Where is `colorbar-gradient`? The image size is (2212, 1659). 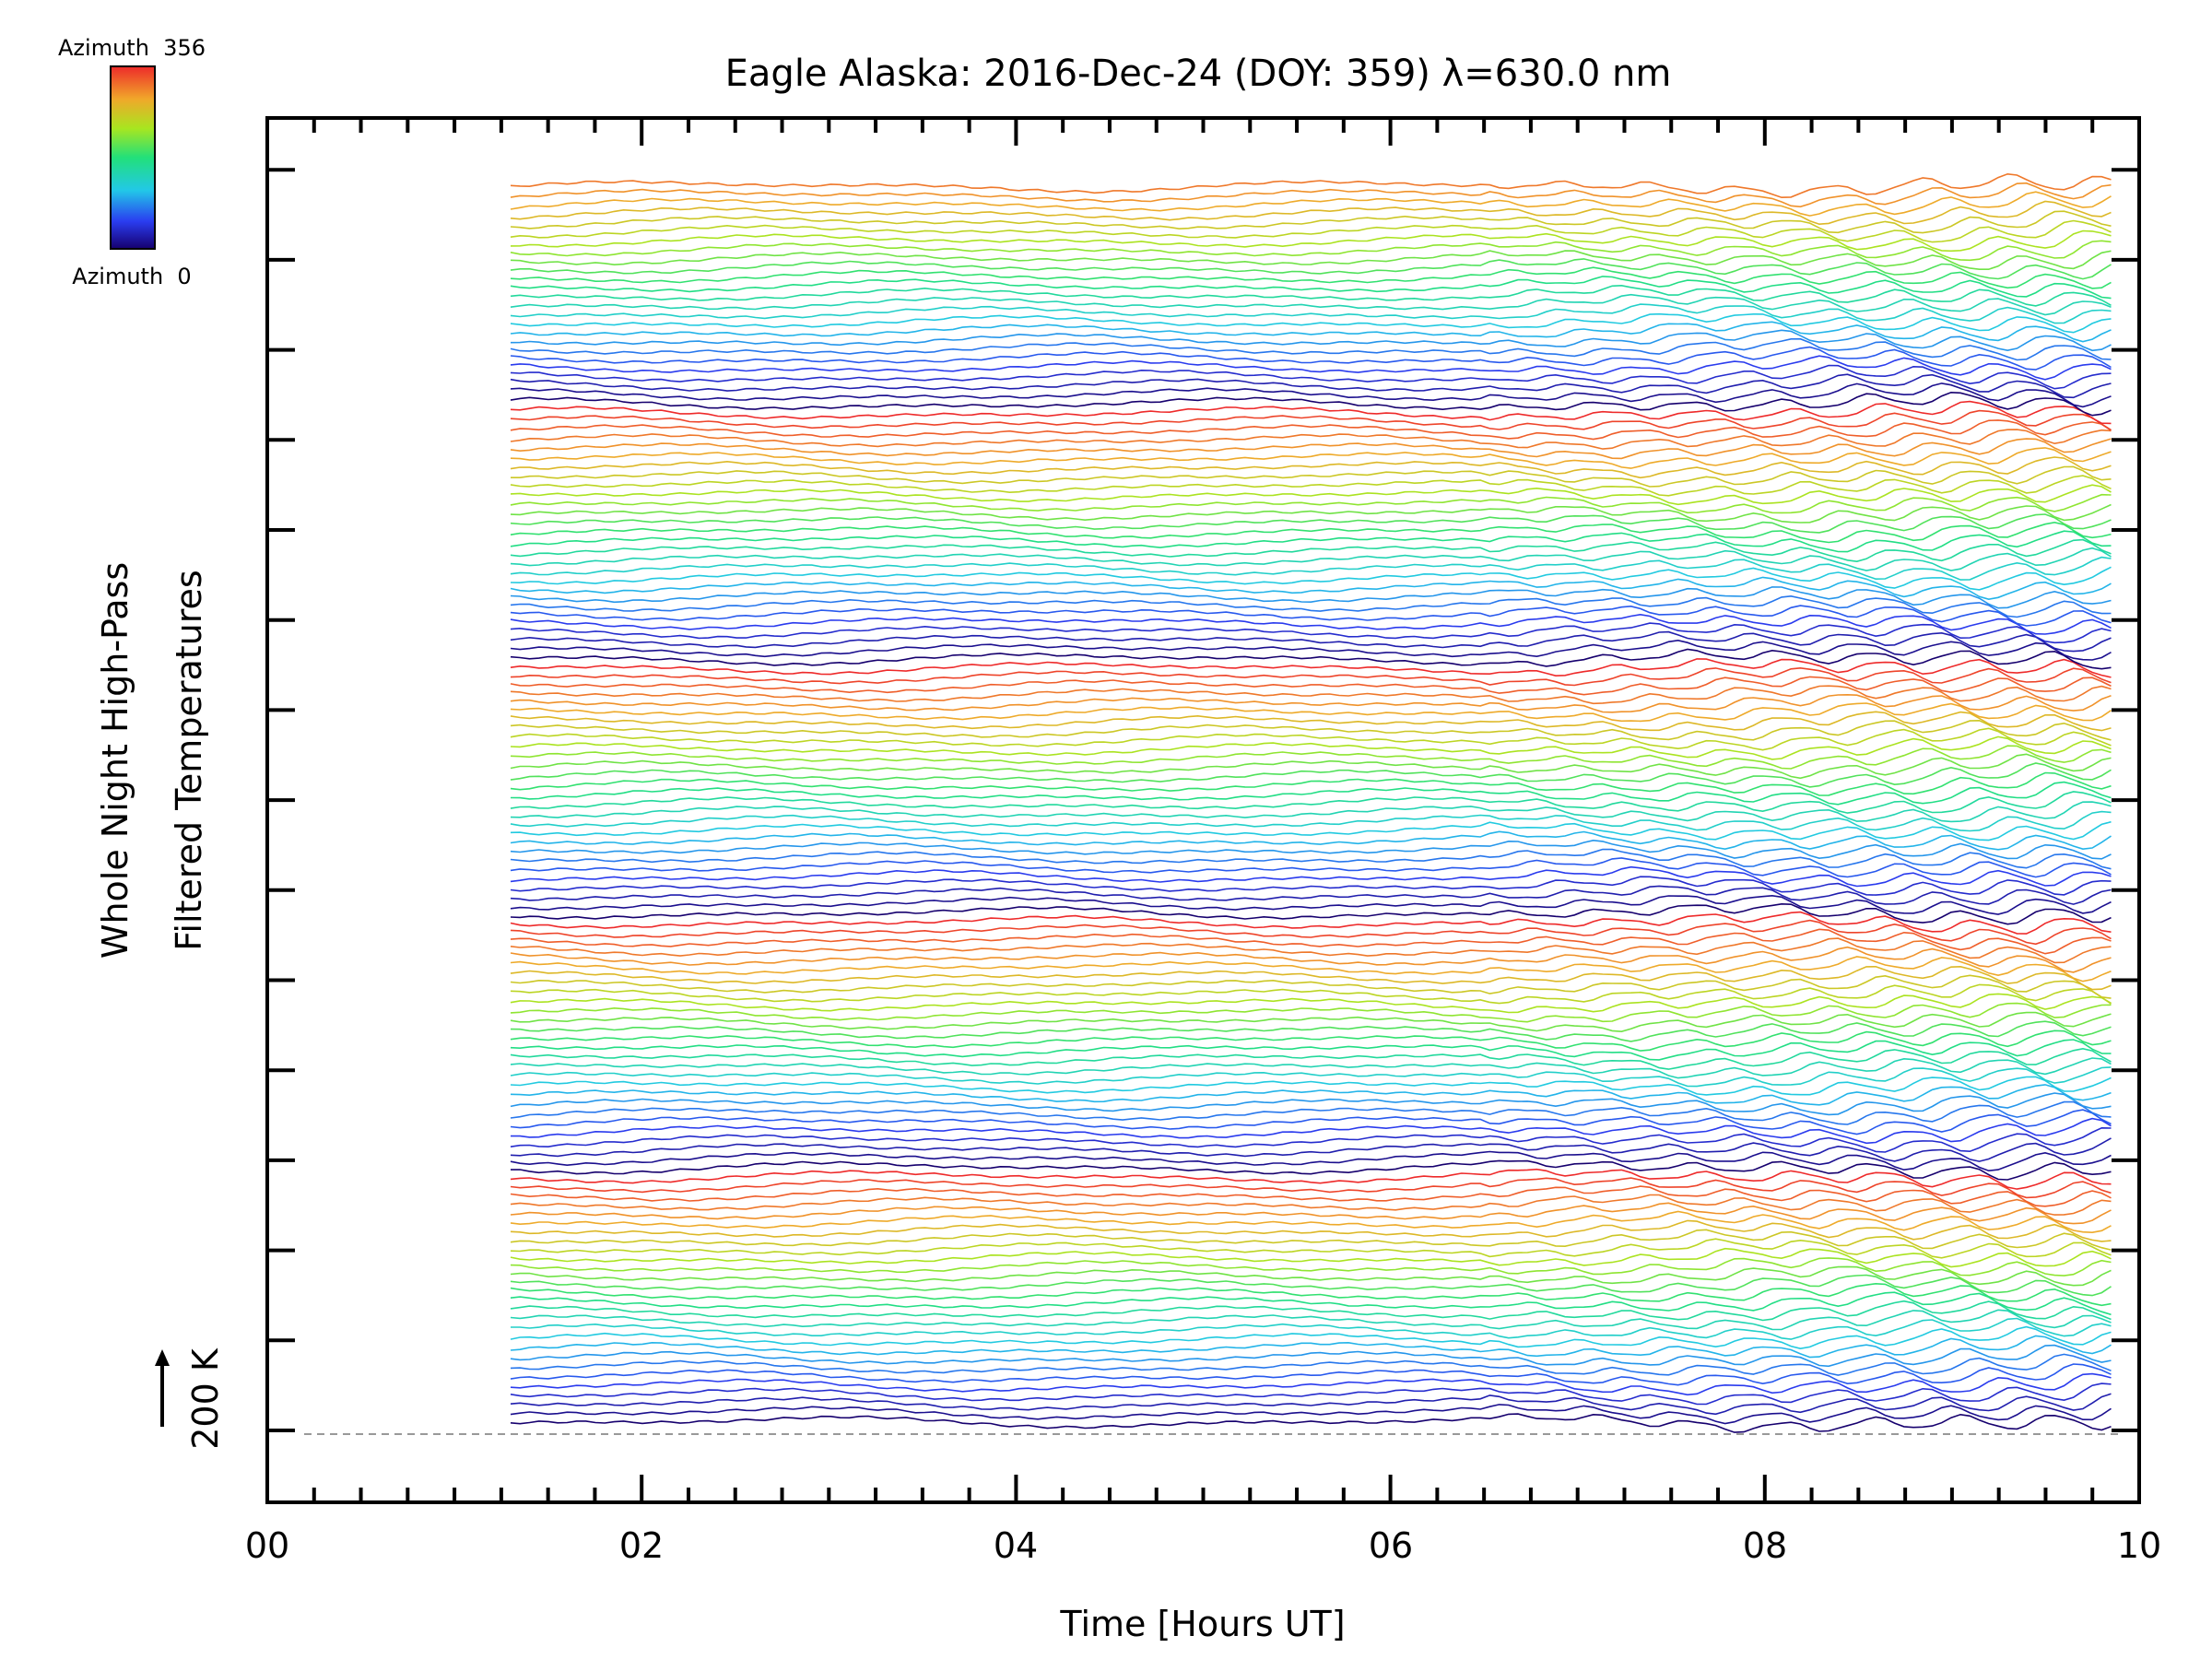
colorbar-gradient is located at coordinates (133, 157).